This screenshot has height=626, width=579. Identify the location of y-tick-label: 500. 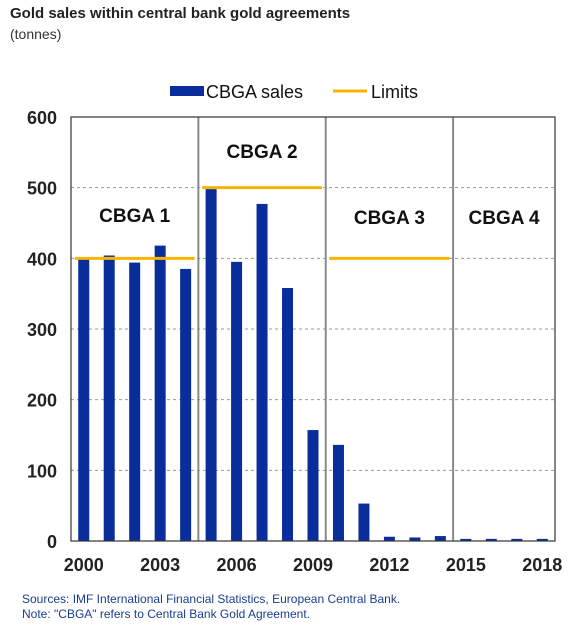
(42, 189).